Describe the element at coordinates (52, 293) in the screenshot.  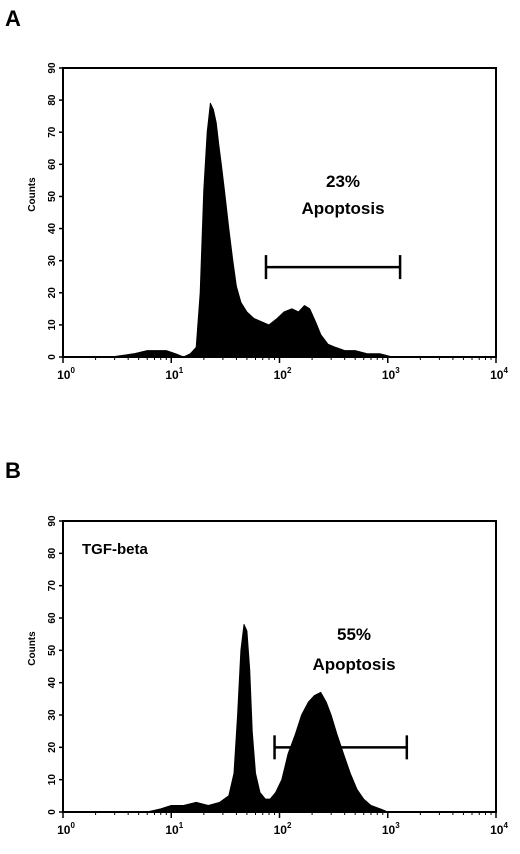
I see `panel-a-y-tick-label: 20` at that location.